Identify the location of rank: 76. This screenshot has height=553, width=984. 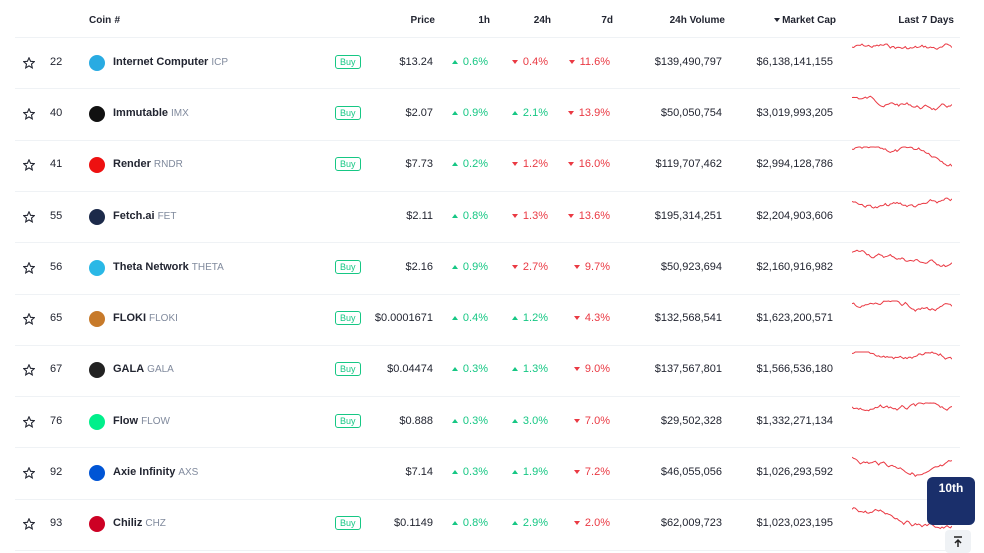
(56, 420).